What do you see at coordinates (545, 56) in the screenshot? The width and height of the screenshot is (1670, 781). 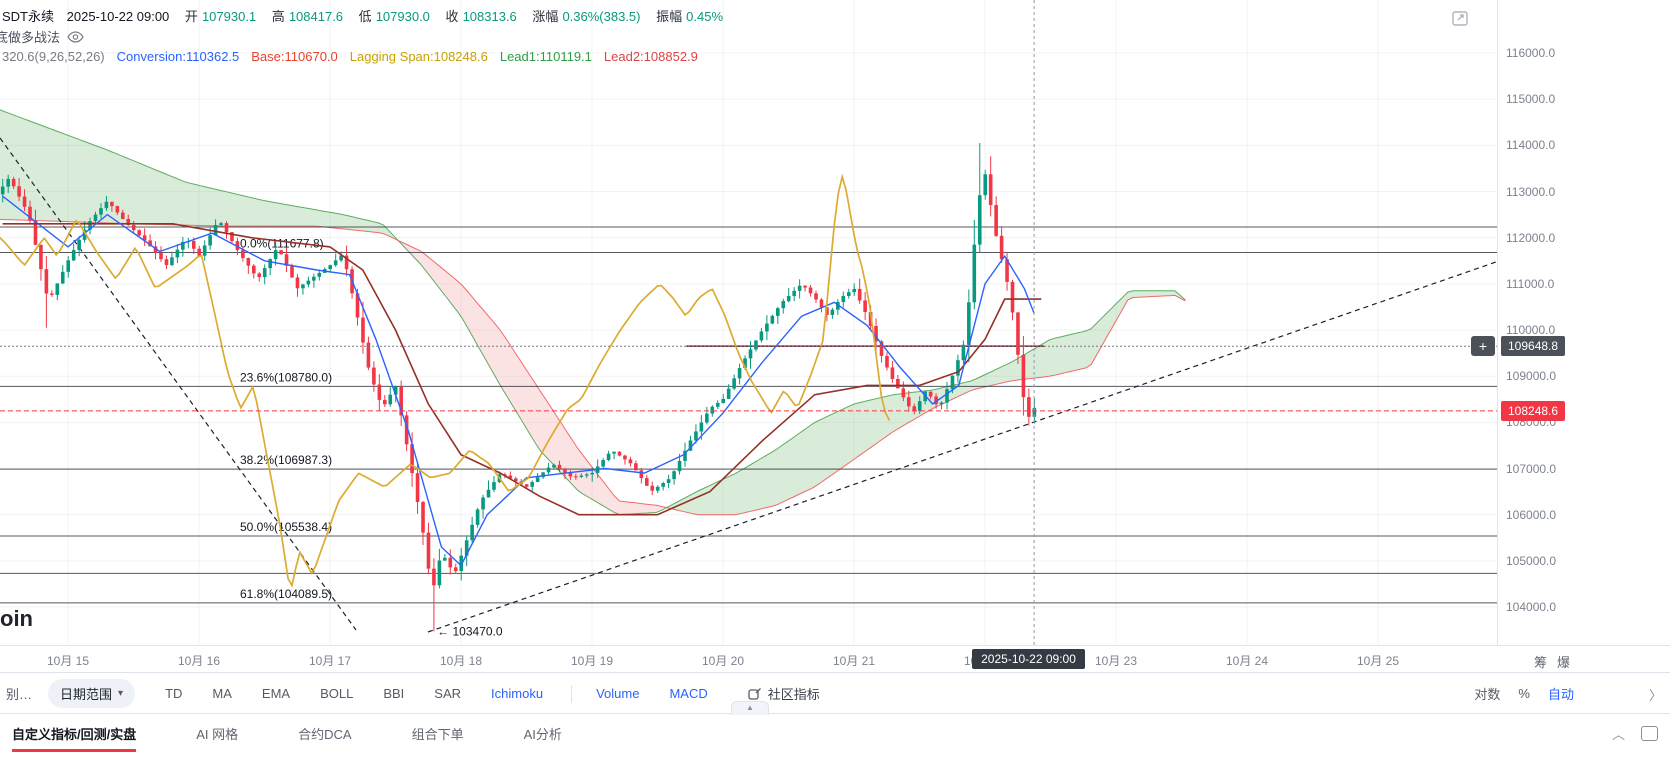 I see `ichimoku-lead1-value: Lead1:110119.1` at bounding box center [545, 56].